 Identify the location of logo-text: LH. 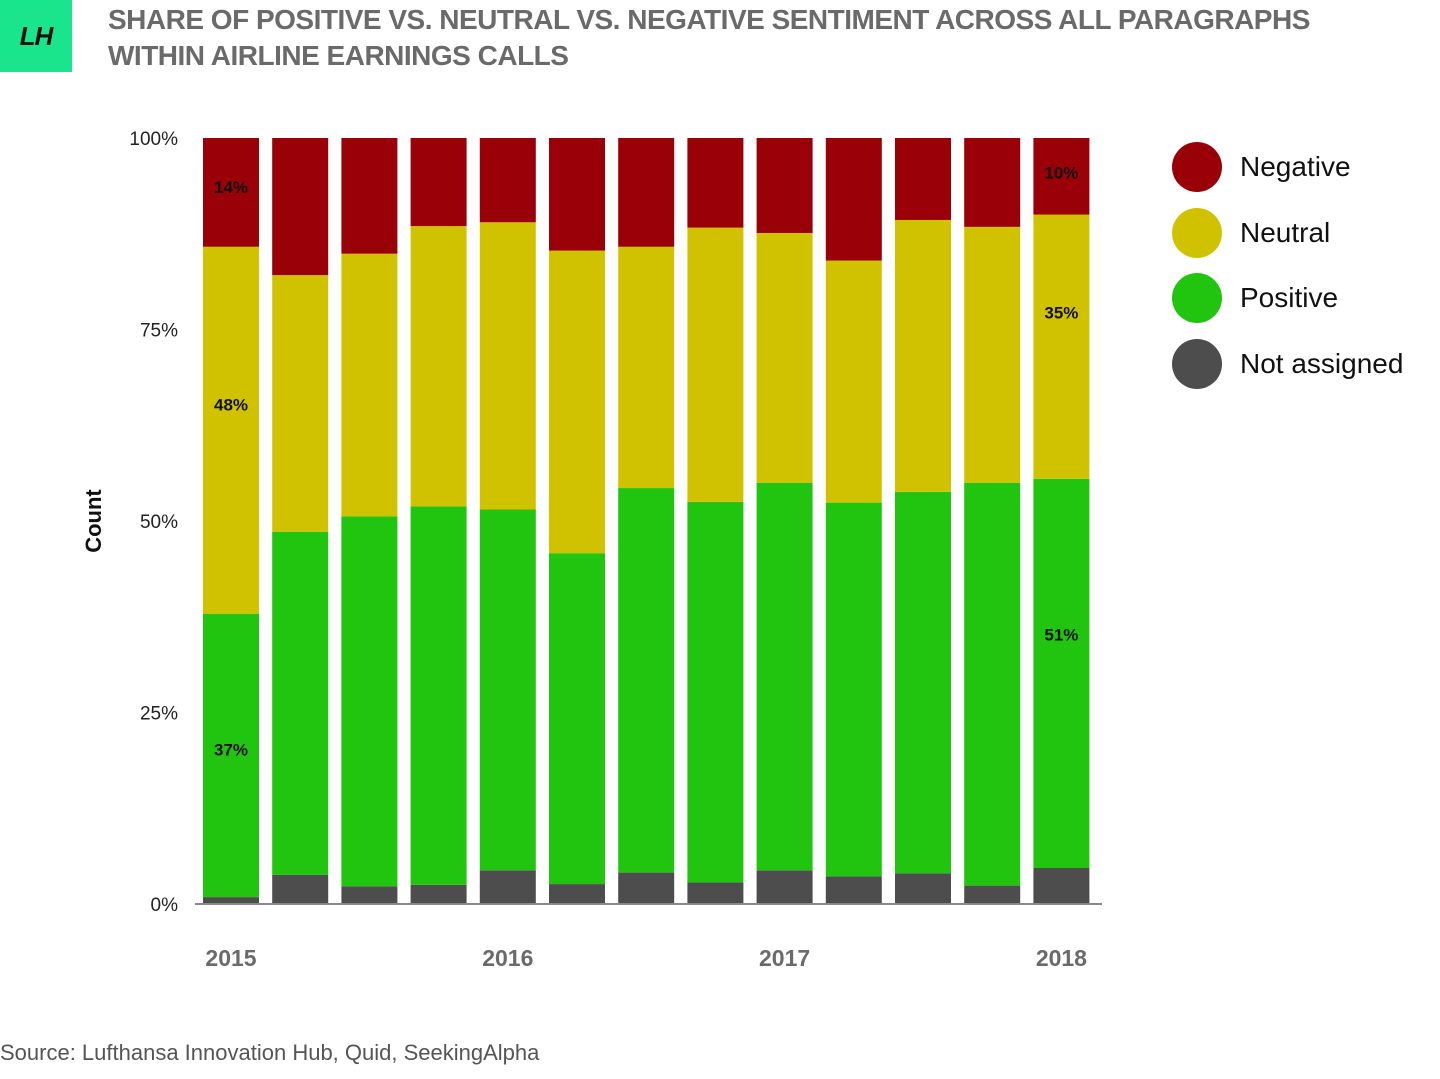
(36, 35).